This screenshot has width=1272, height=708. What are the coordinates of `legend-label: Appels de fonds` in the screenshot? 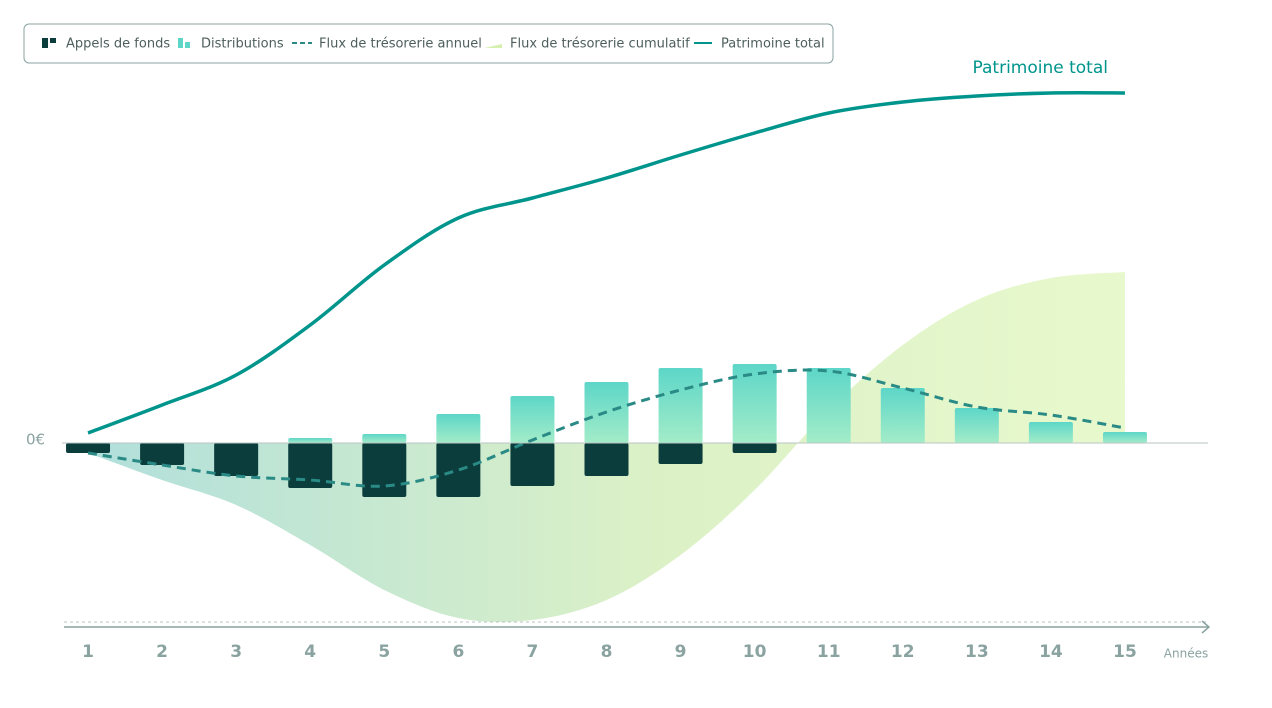 It's located at (118, 44).